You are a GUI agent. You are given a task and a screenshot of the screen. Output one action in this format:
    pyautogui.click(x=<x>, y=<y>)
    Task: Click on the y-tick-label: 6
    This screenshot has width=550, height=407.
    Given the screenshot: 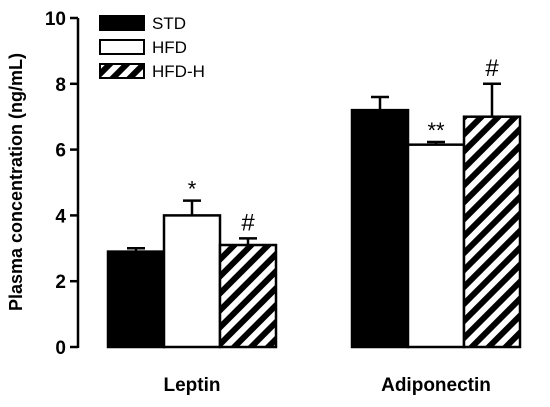 What is the action you would take?
    pyautogui.click(x=60, y=151)
    